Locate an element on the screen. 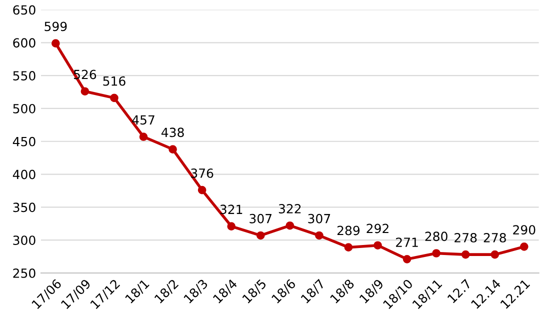 This screenshot has height=325, width=547. data-label: 438 is located at coordinates (172, 133).